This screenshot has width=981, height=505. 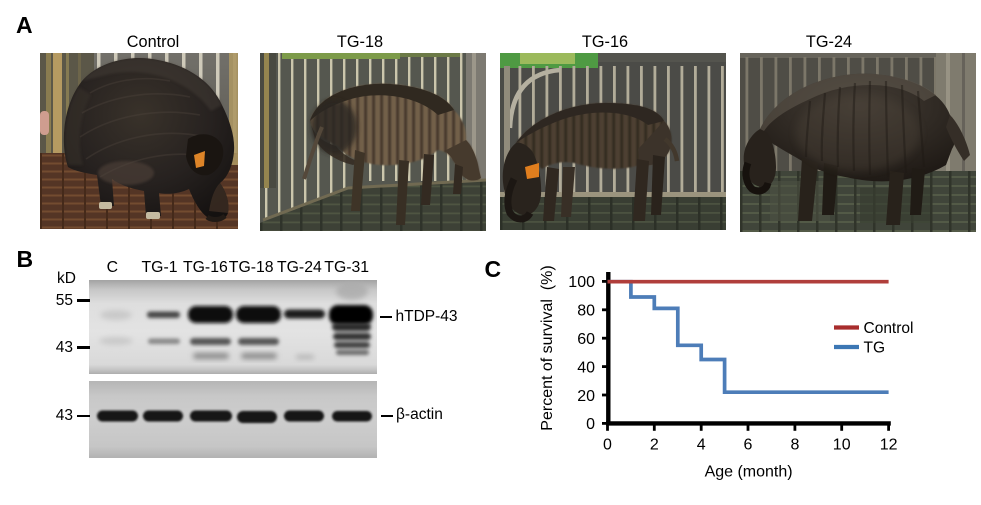 What do you see at coordinates (748, 445) in the screenshot?
I see `svg-text: 6` at bounding box center [748, 445].